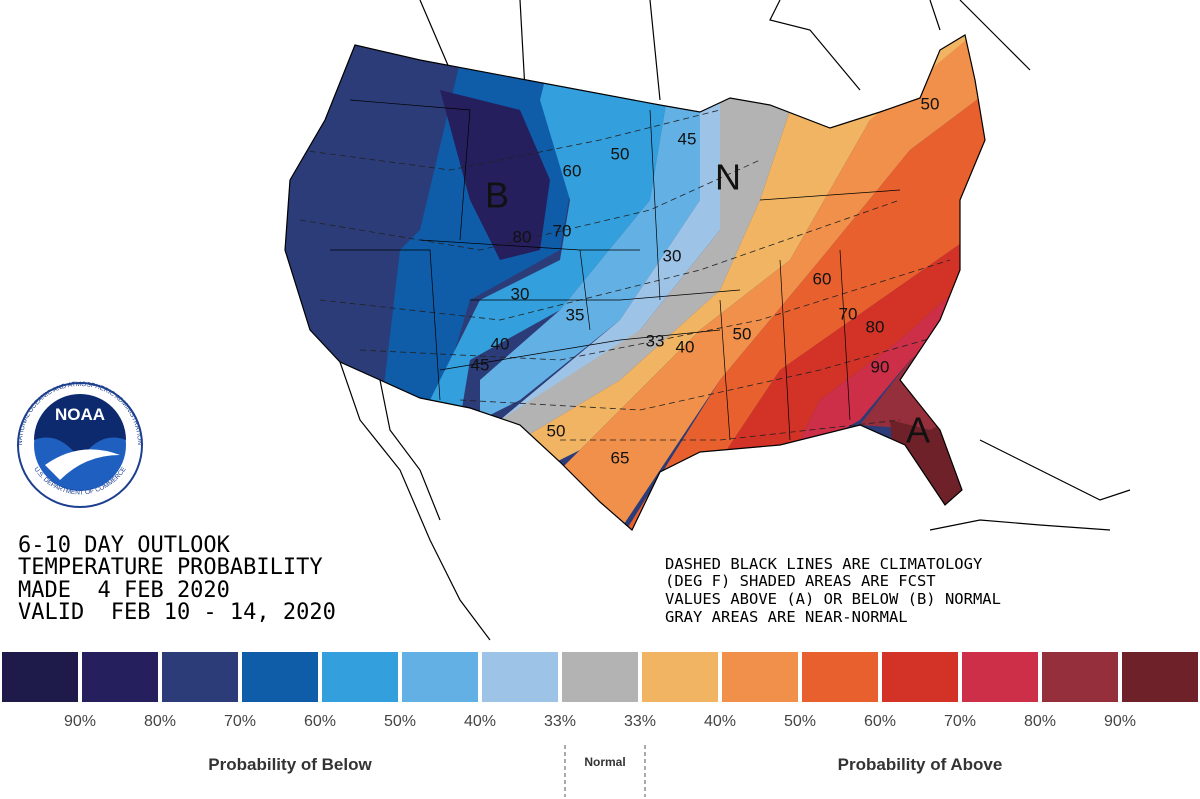  I want to click on note-line: DASHED BLACK LINES ARE CLIMATOLOGY, so click(824, 564).